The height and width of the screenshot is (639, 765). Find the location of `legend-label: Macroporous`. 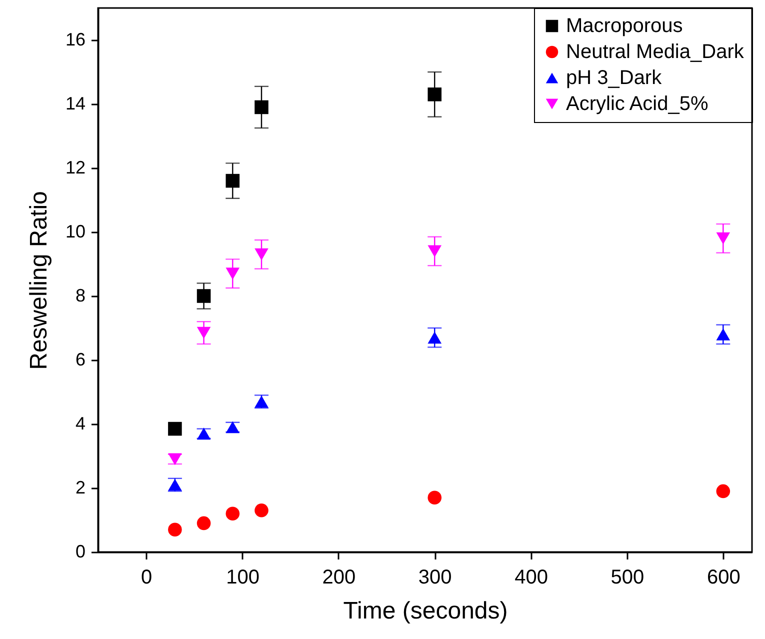

legend-label: Macroporous is located at coordinates (624, 26).